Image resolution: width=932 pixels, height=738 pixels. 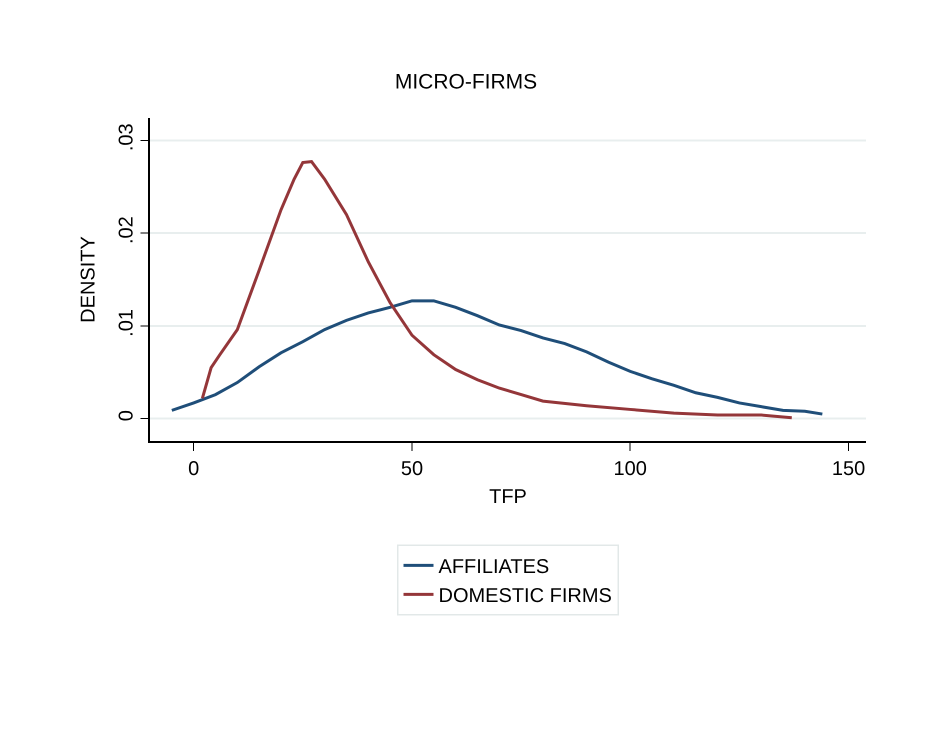 What do you see at coordinates (466, 82) in the screenshot?
I see `chart-title: MICRO-FIRMS` at bounding box center [466, 82].